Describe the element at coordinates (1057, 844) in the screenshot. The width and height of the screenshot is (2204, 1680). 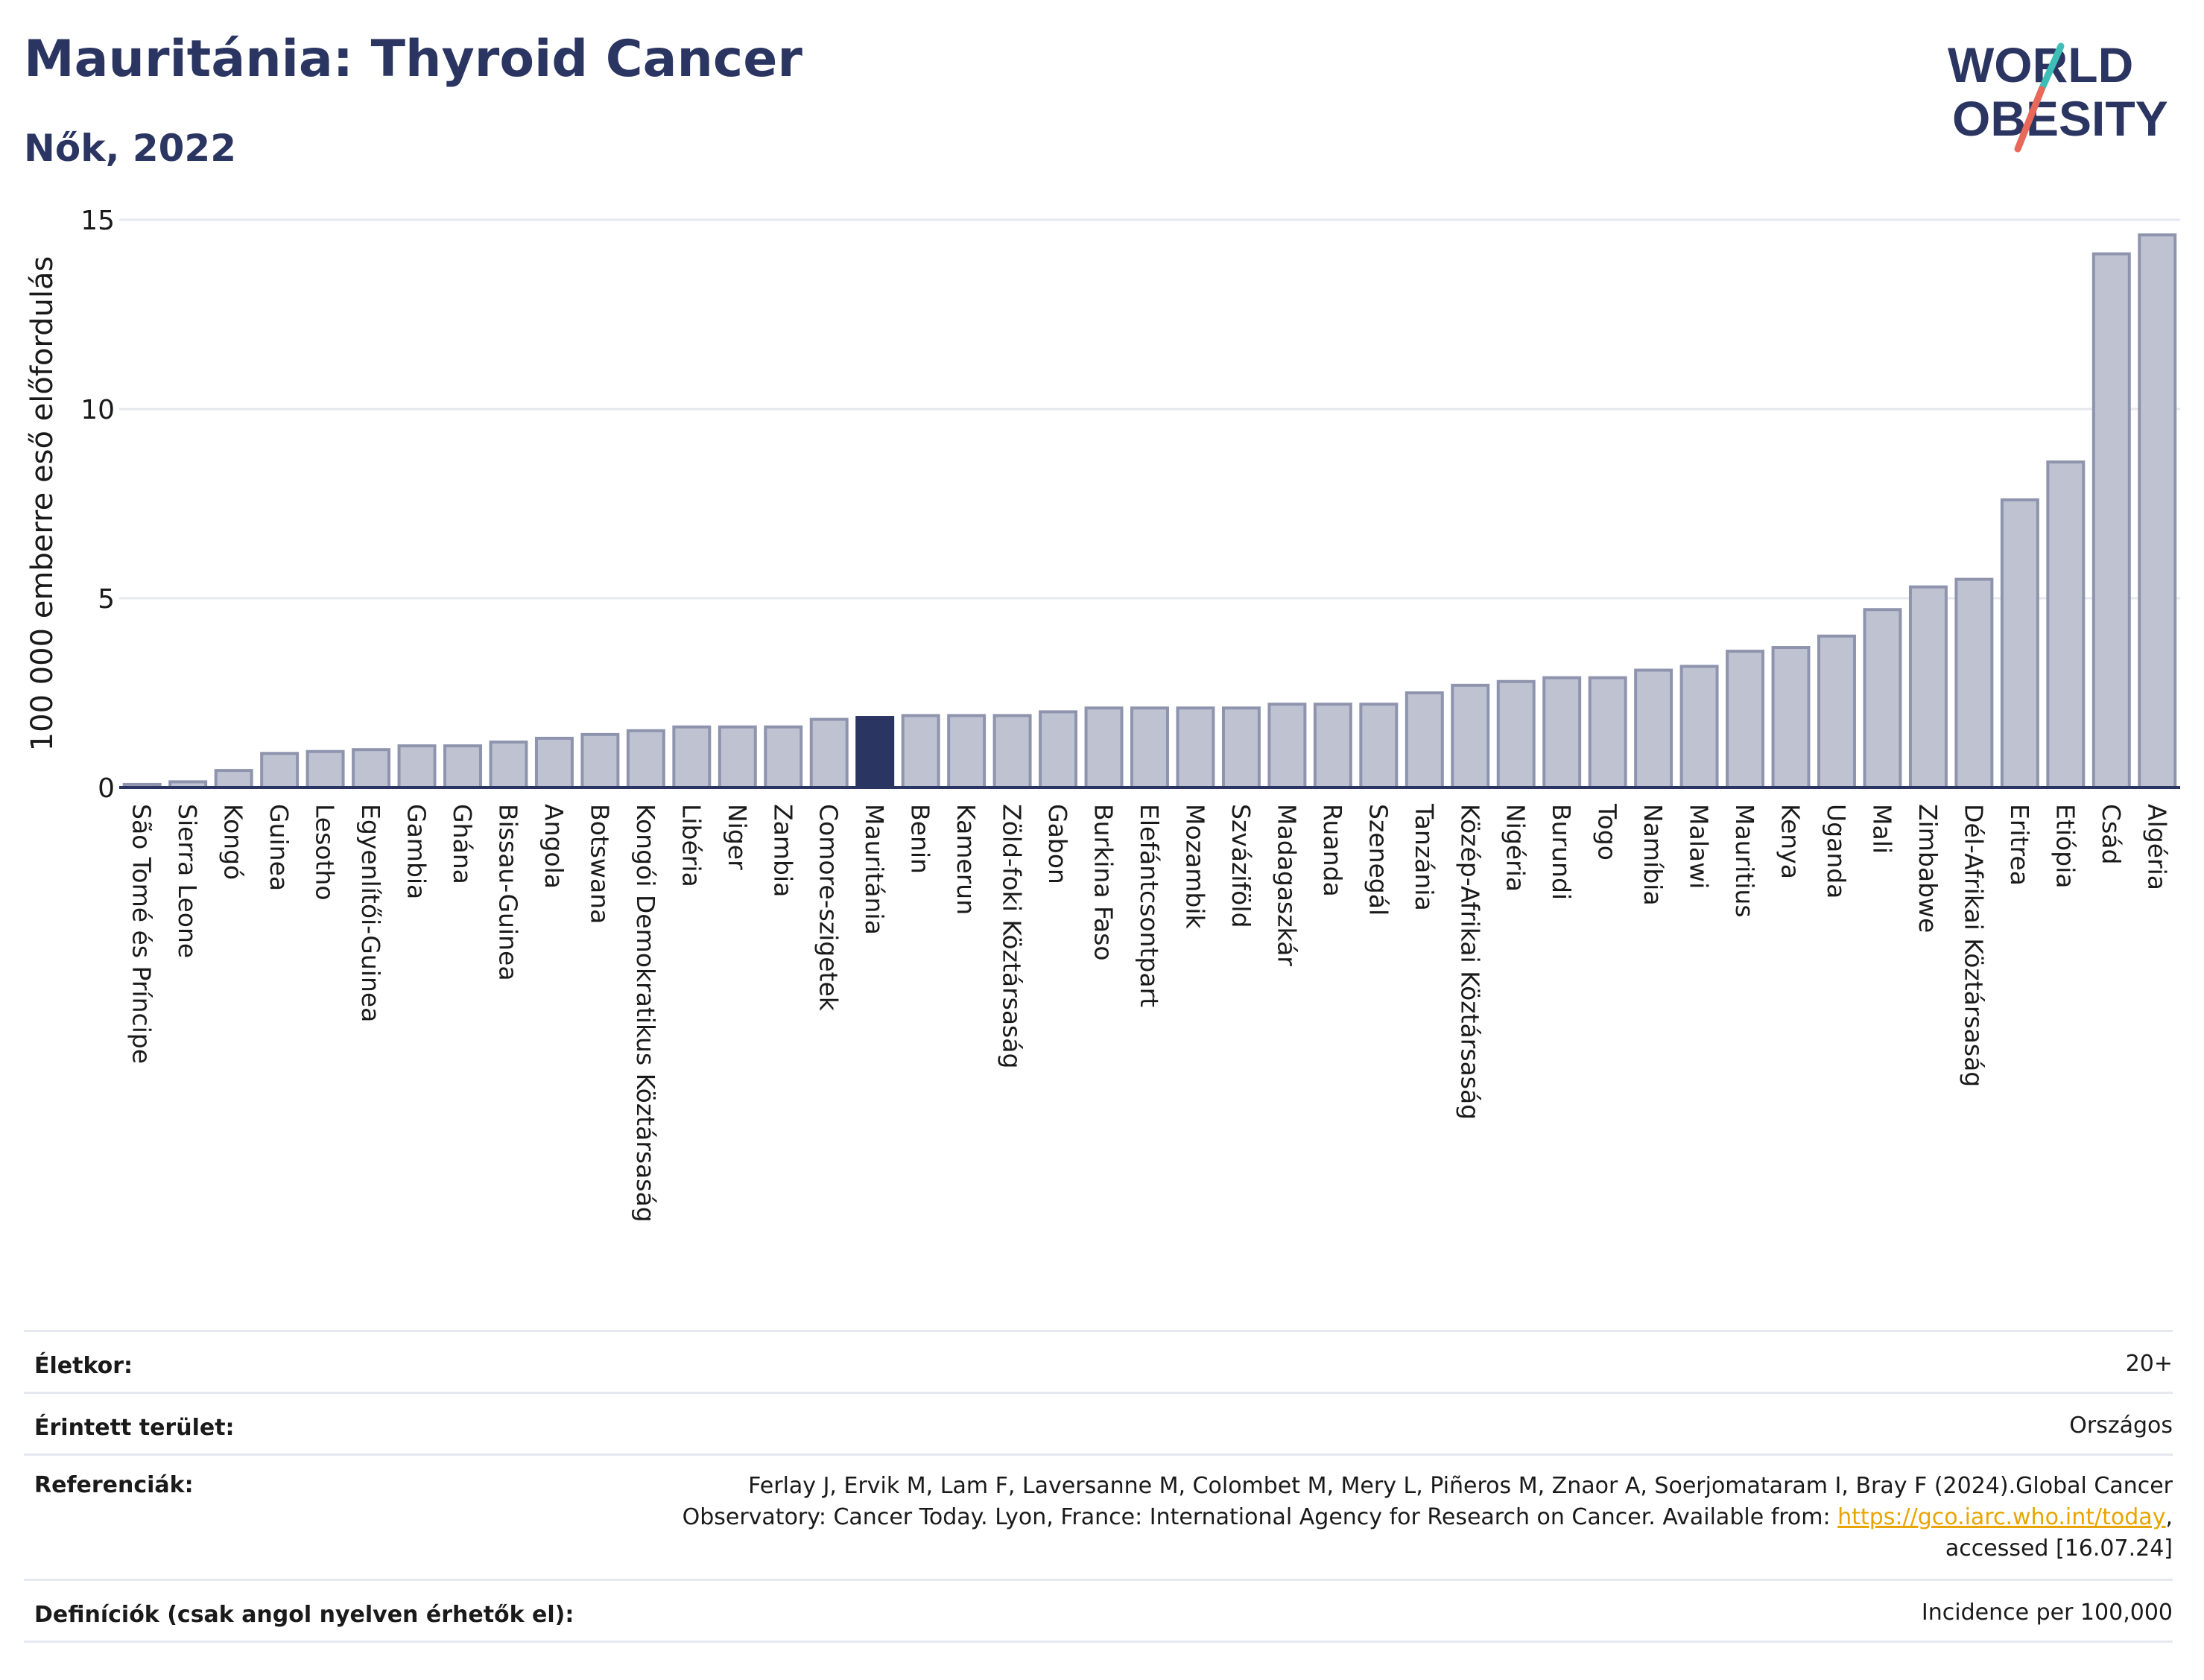
I see `x-tick-label: Gabon` at that location.